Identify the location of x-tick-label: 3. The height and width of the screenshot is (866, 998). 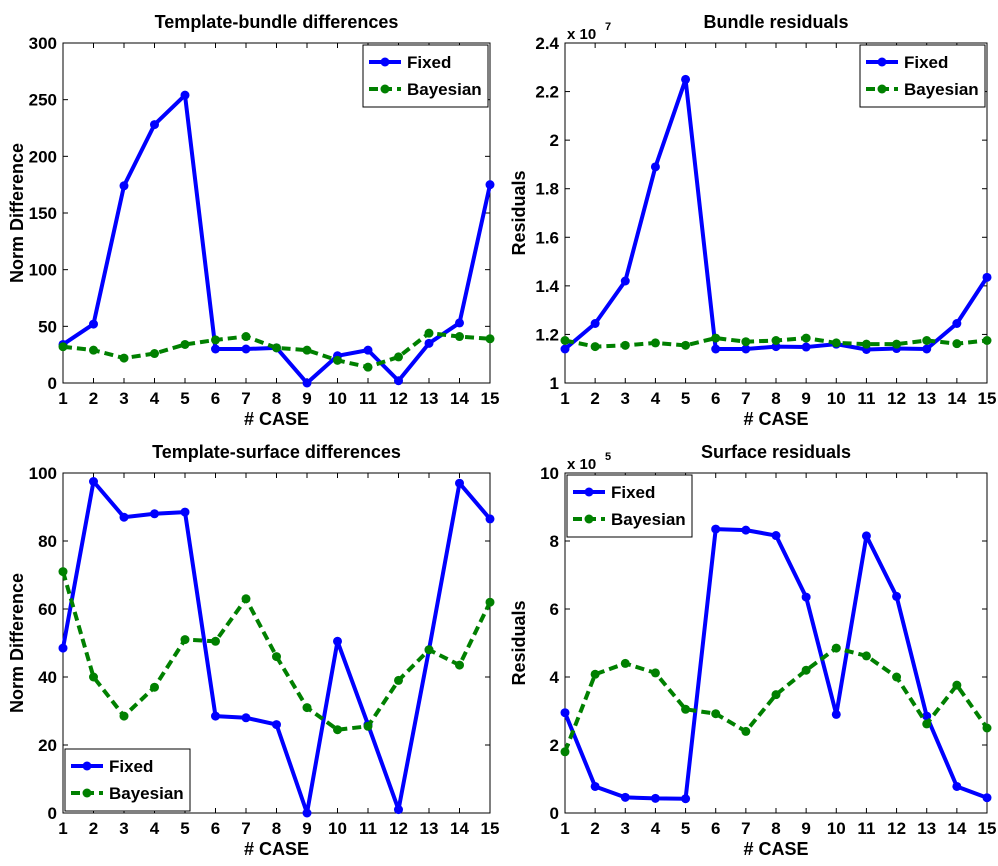
(625, 398).